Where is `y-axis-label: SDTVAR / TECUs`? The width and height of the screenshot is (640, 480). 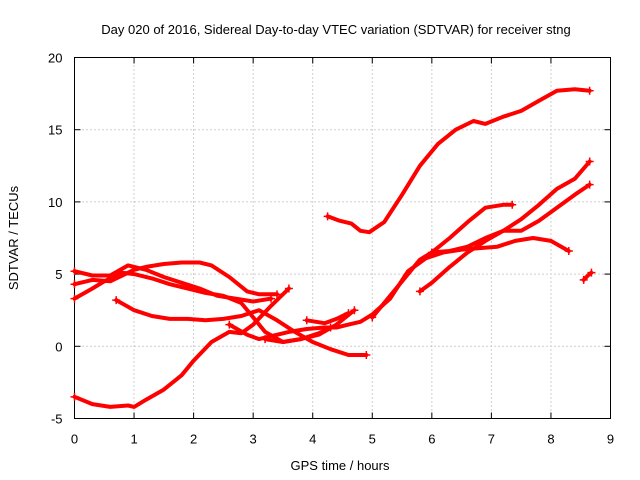 y-axis-label: SDTVAR / TECUs is located at coordinates (13, 237).